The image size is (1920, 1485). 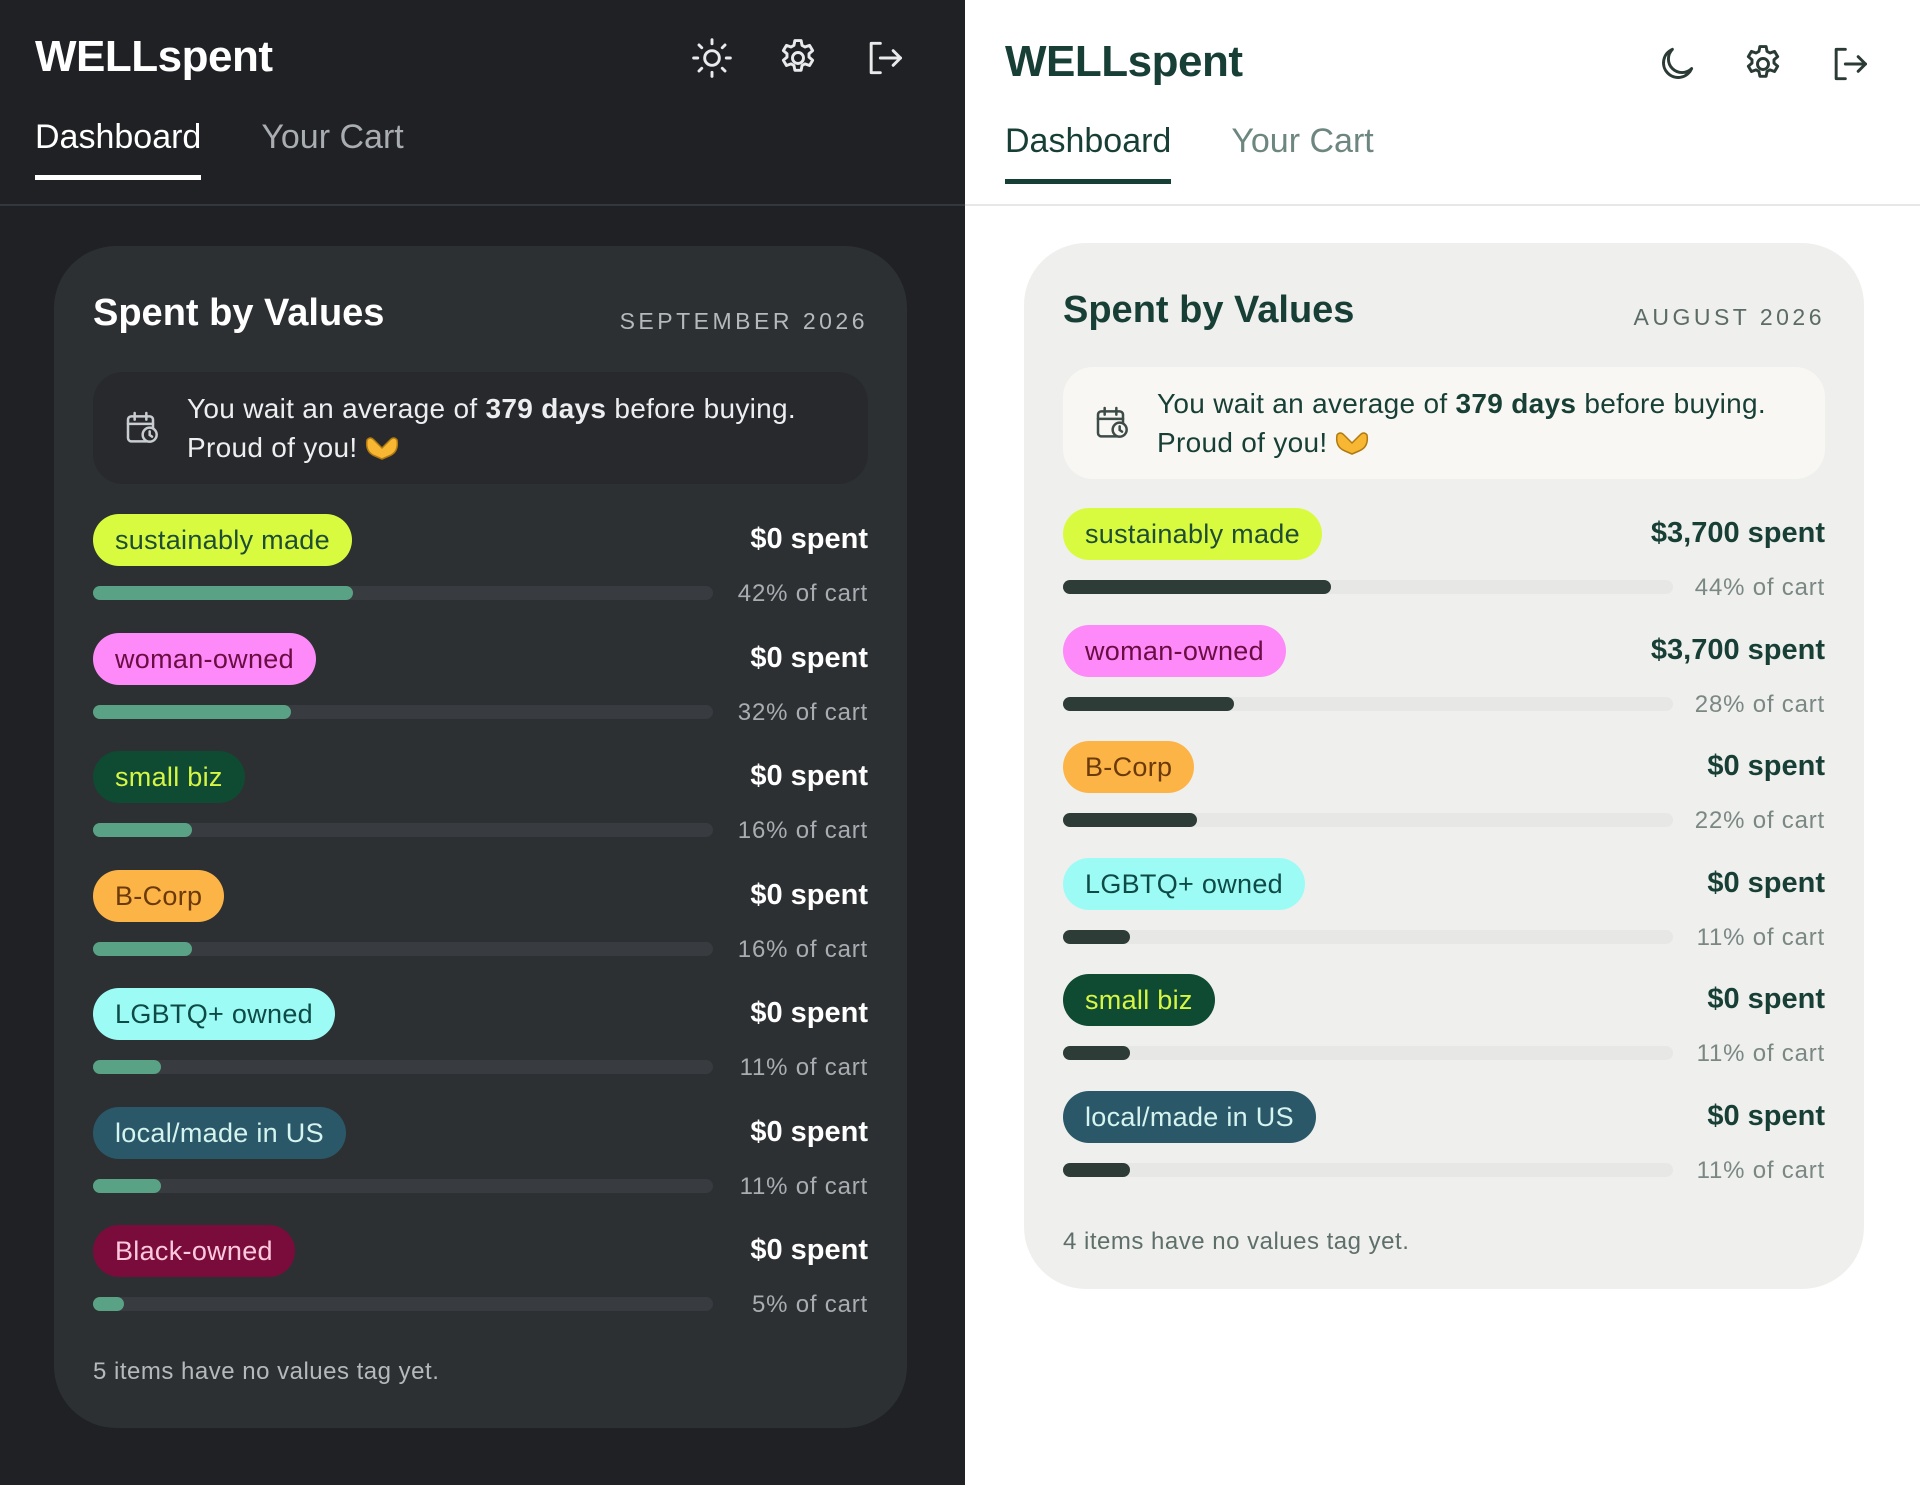 I want to click on value-row: B-Corp $0 spent 22% of cart, so click(x=1444, y=799).